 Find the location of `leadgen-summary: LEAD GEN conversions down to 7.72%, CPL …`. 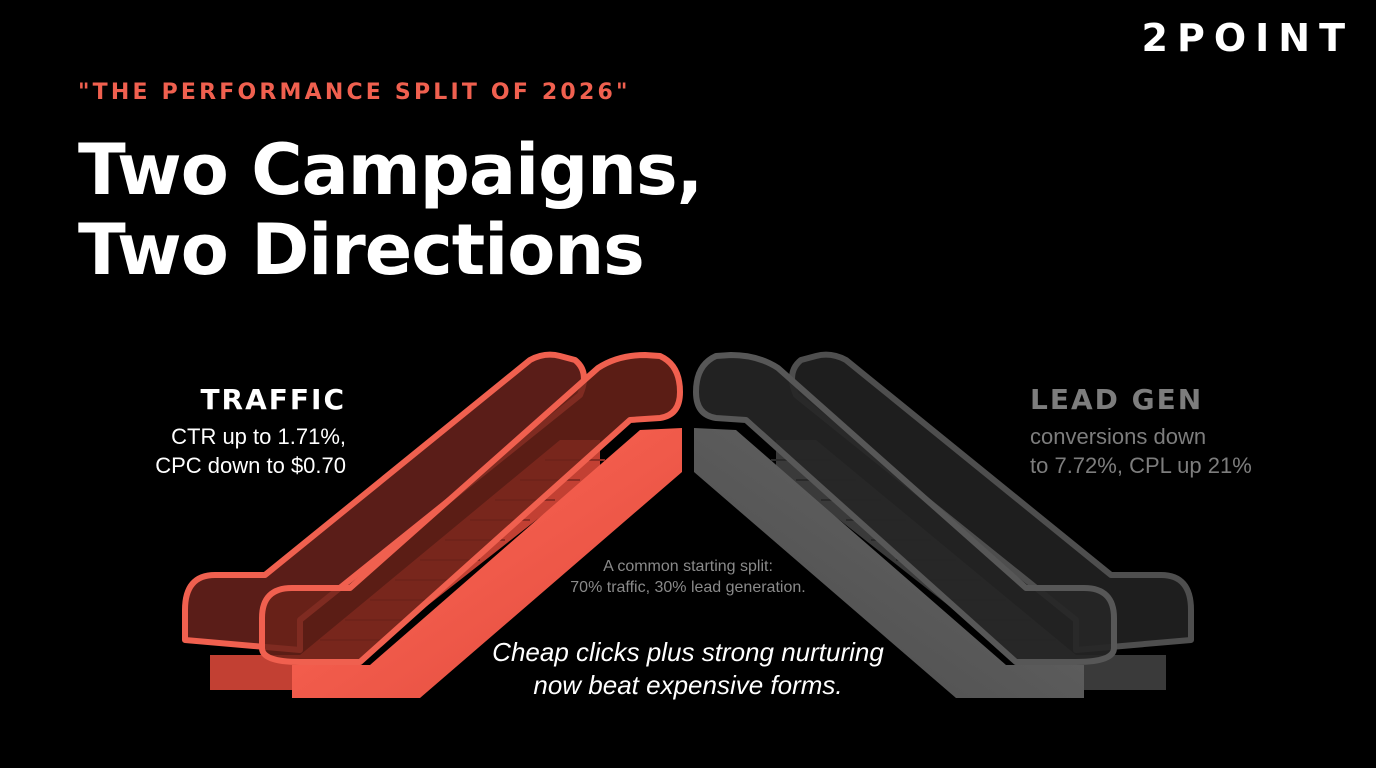

leadgen-summary: LEAD GEN conversions down to 7.72%, CPL … is located at coordinates (1141, 431).